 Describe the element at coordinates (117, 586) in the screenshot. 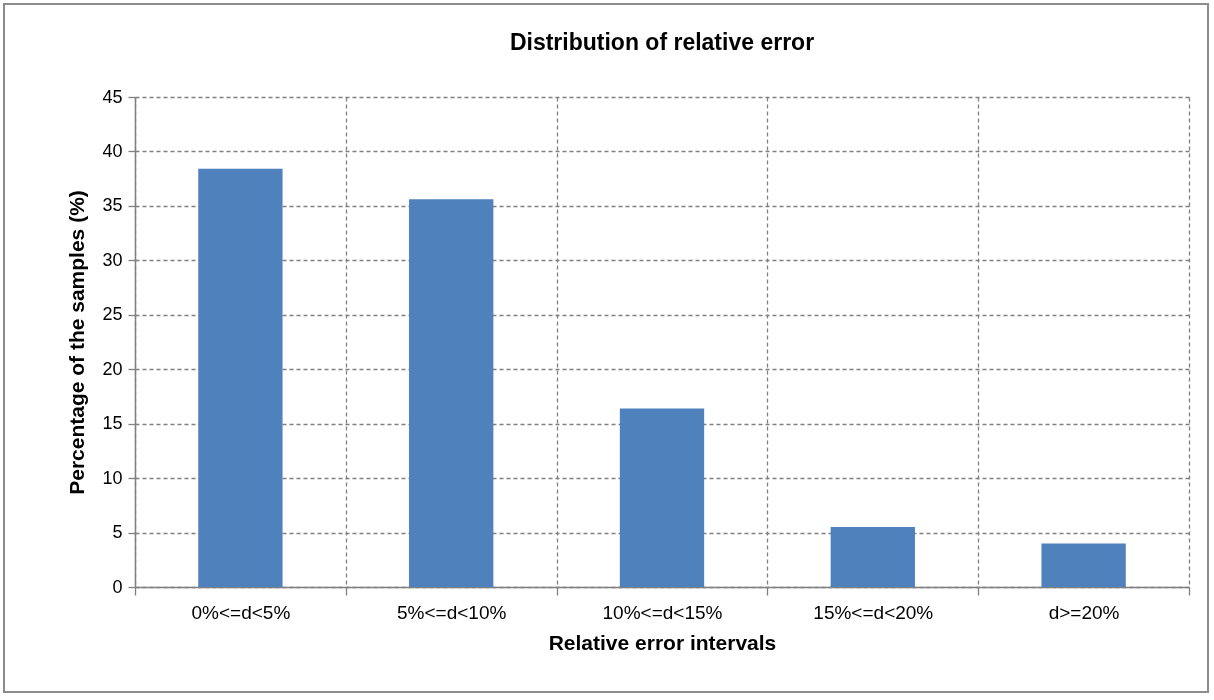

I see `y-tick-label: 0` at that location.